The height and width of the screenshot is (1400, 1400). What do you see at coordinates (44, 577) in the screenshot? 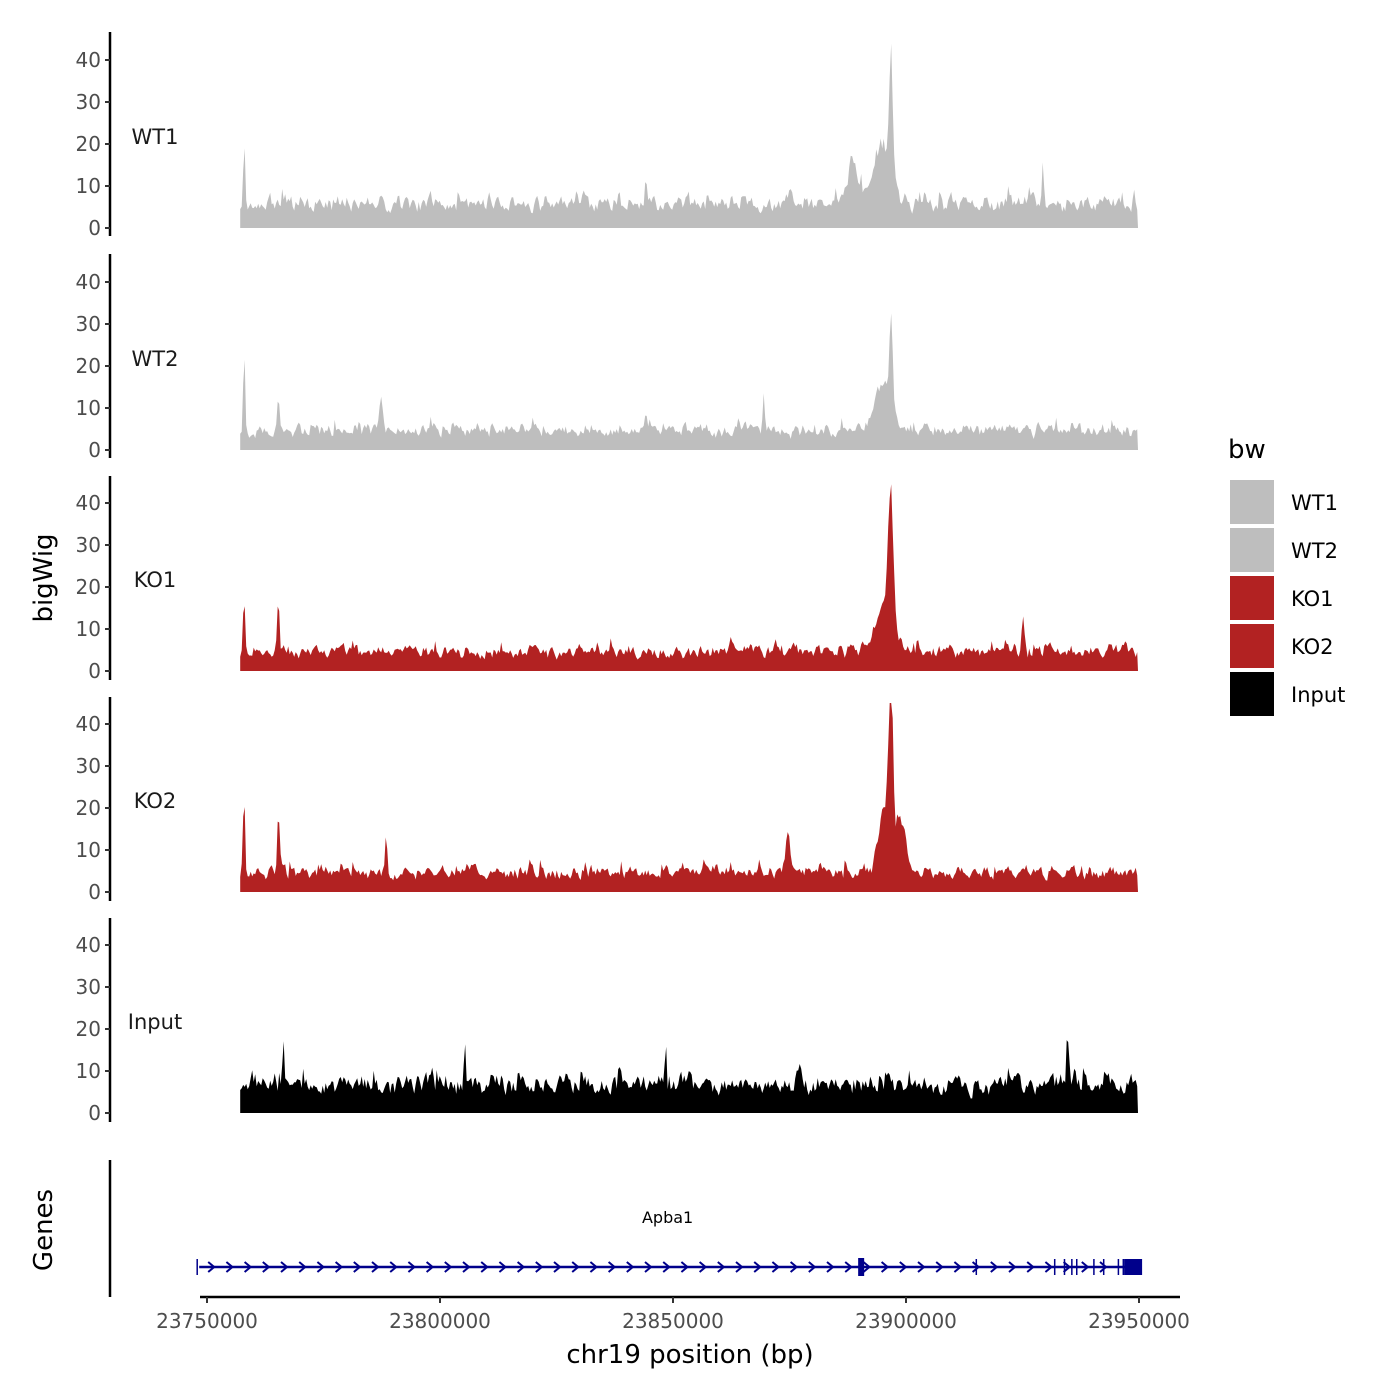
I see `y-axis-title: bigWig` at bounding box center [44, 577].